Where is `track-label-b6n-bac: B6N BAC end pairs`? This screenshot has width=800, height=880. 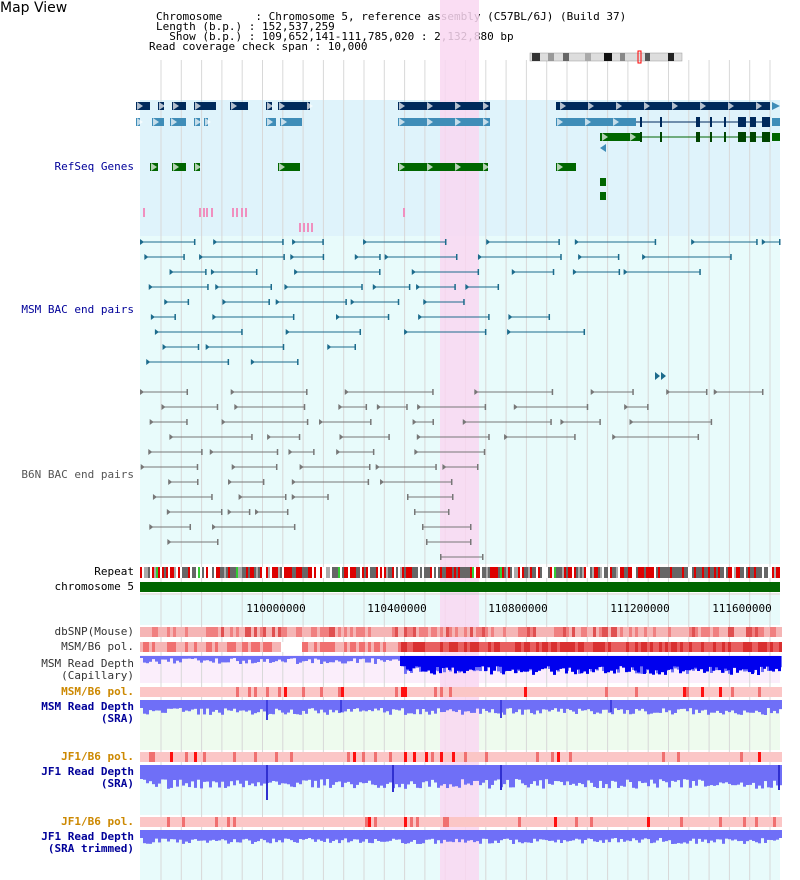
track-label-b6n-bac: B6N BAC end pairs is located at coordinates (77, 474).